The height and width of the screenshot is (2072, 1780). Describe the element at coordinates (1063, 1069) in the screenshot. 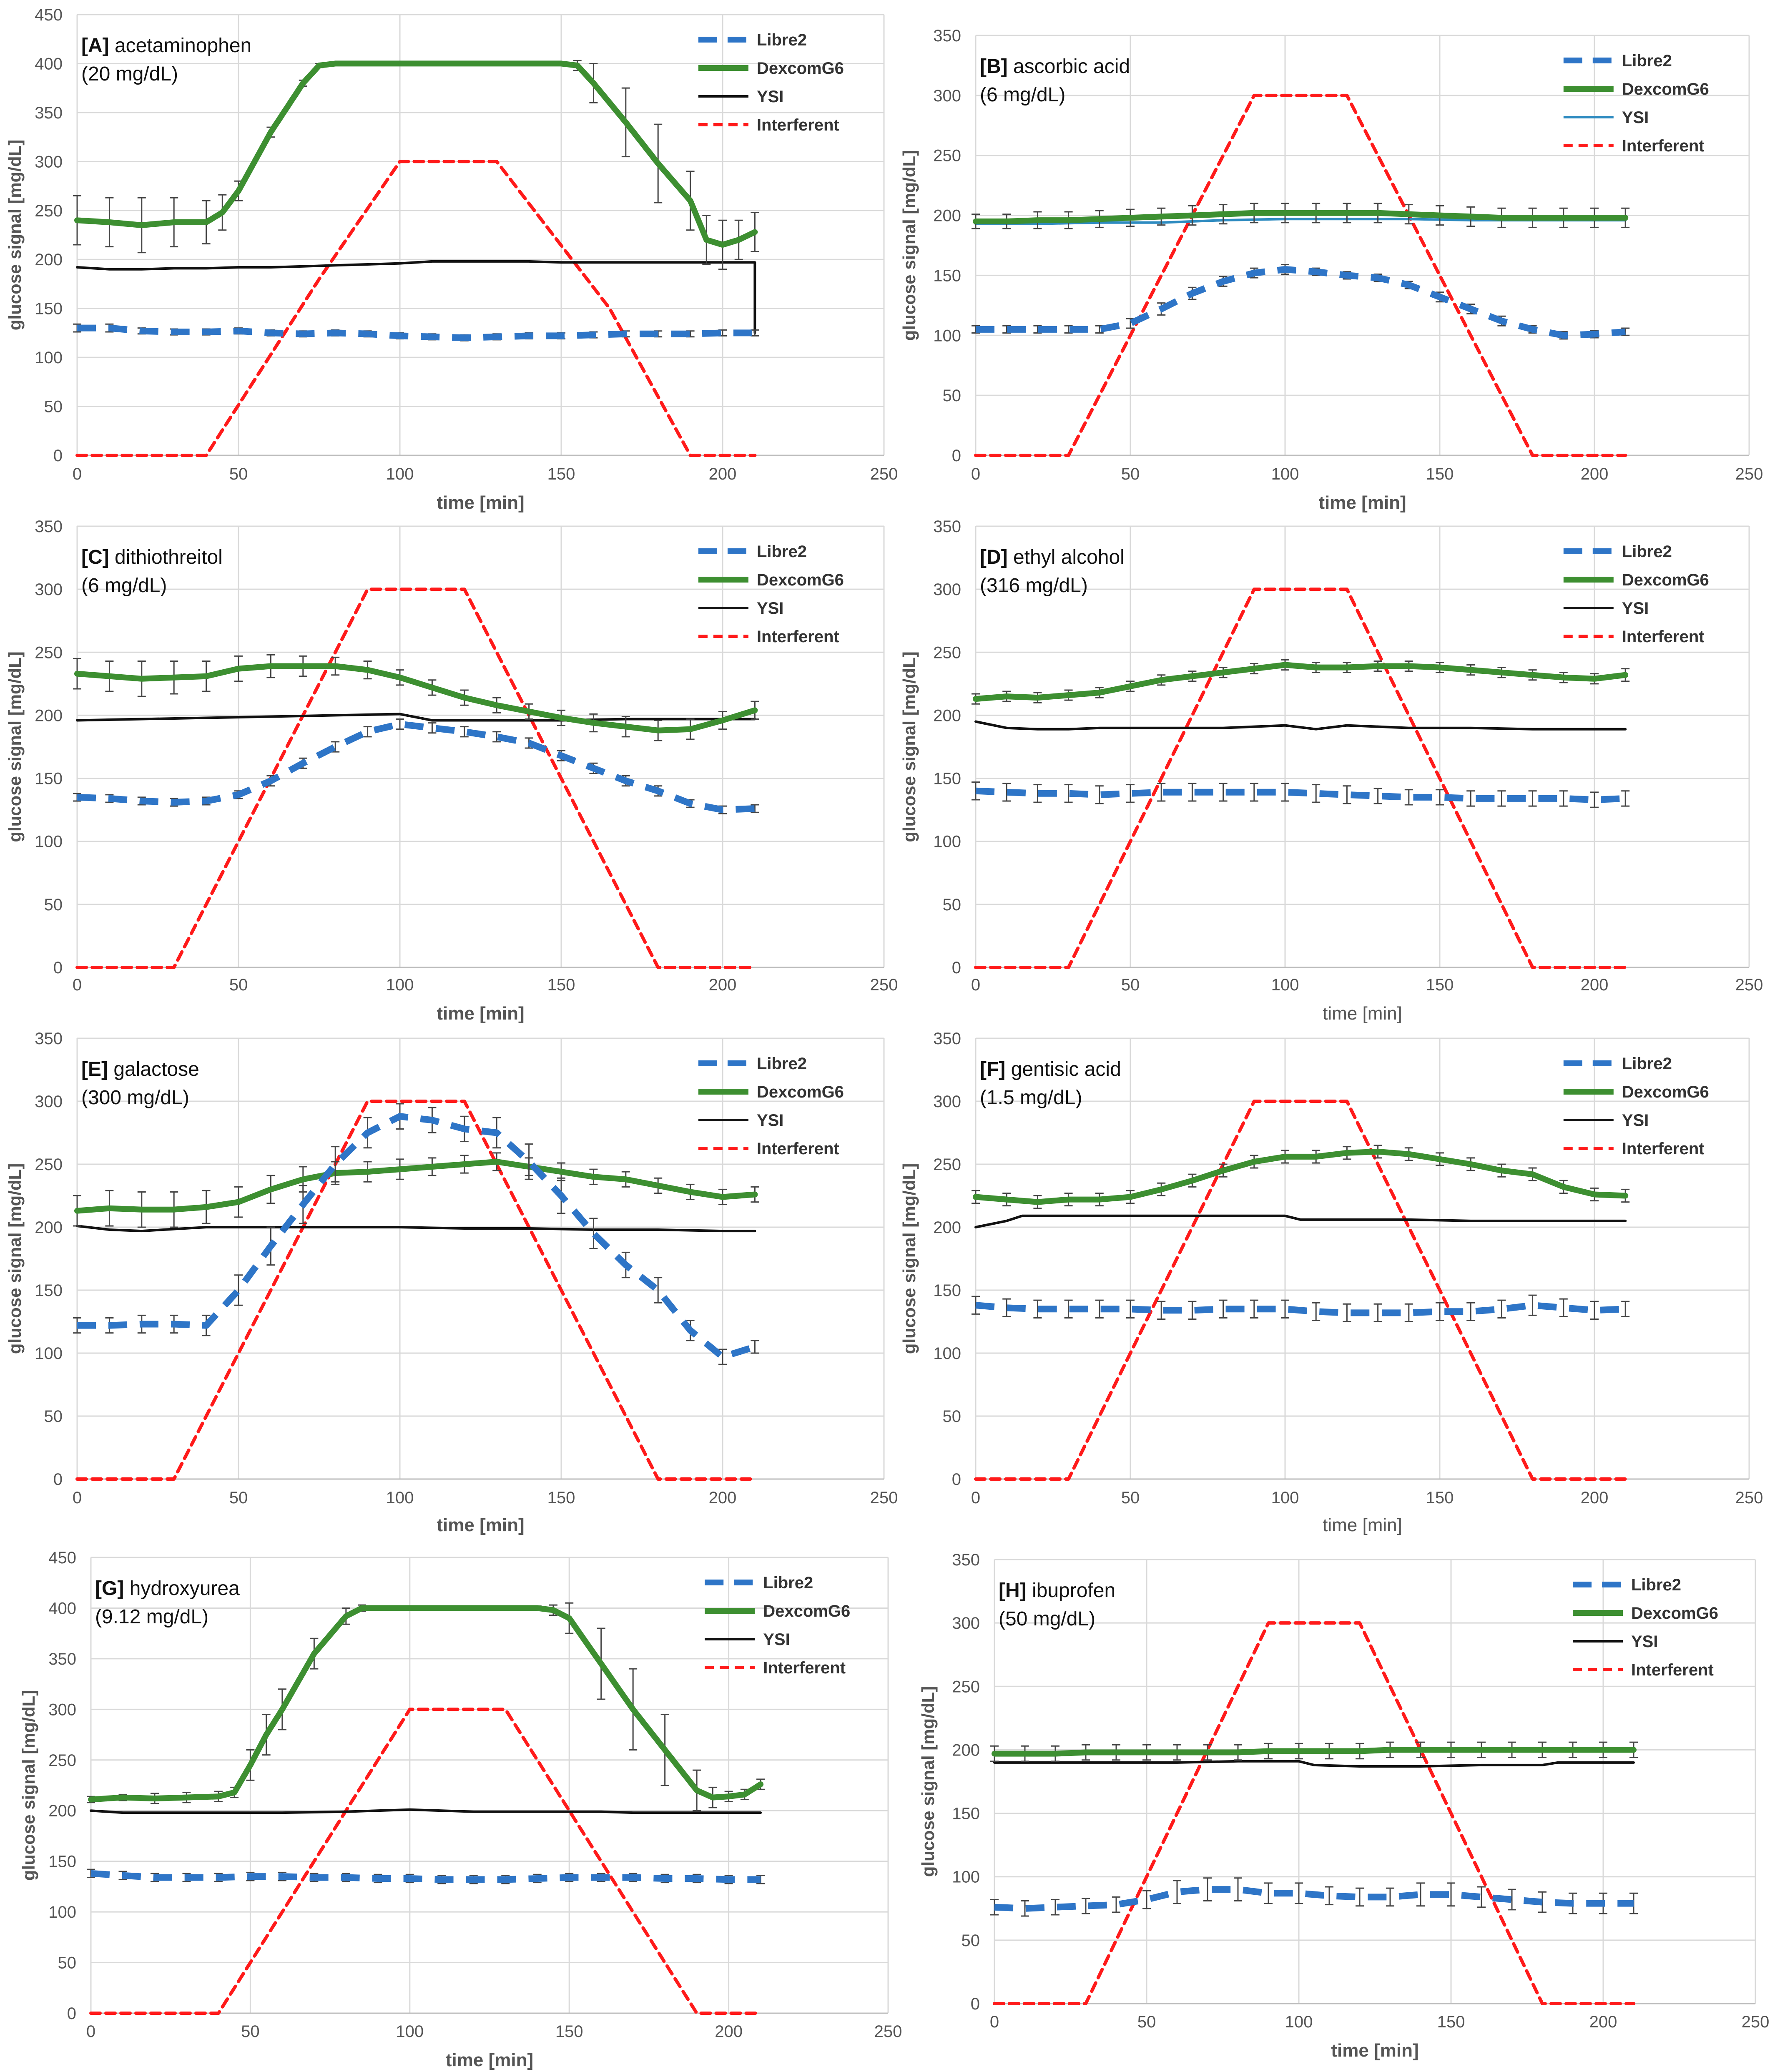

I see `panel-interferent-name: gentisic acid` at that location.